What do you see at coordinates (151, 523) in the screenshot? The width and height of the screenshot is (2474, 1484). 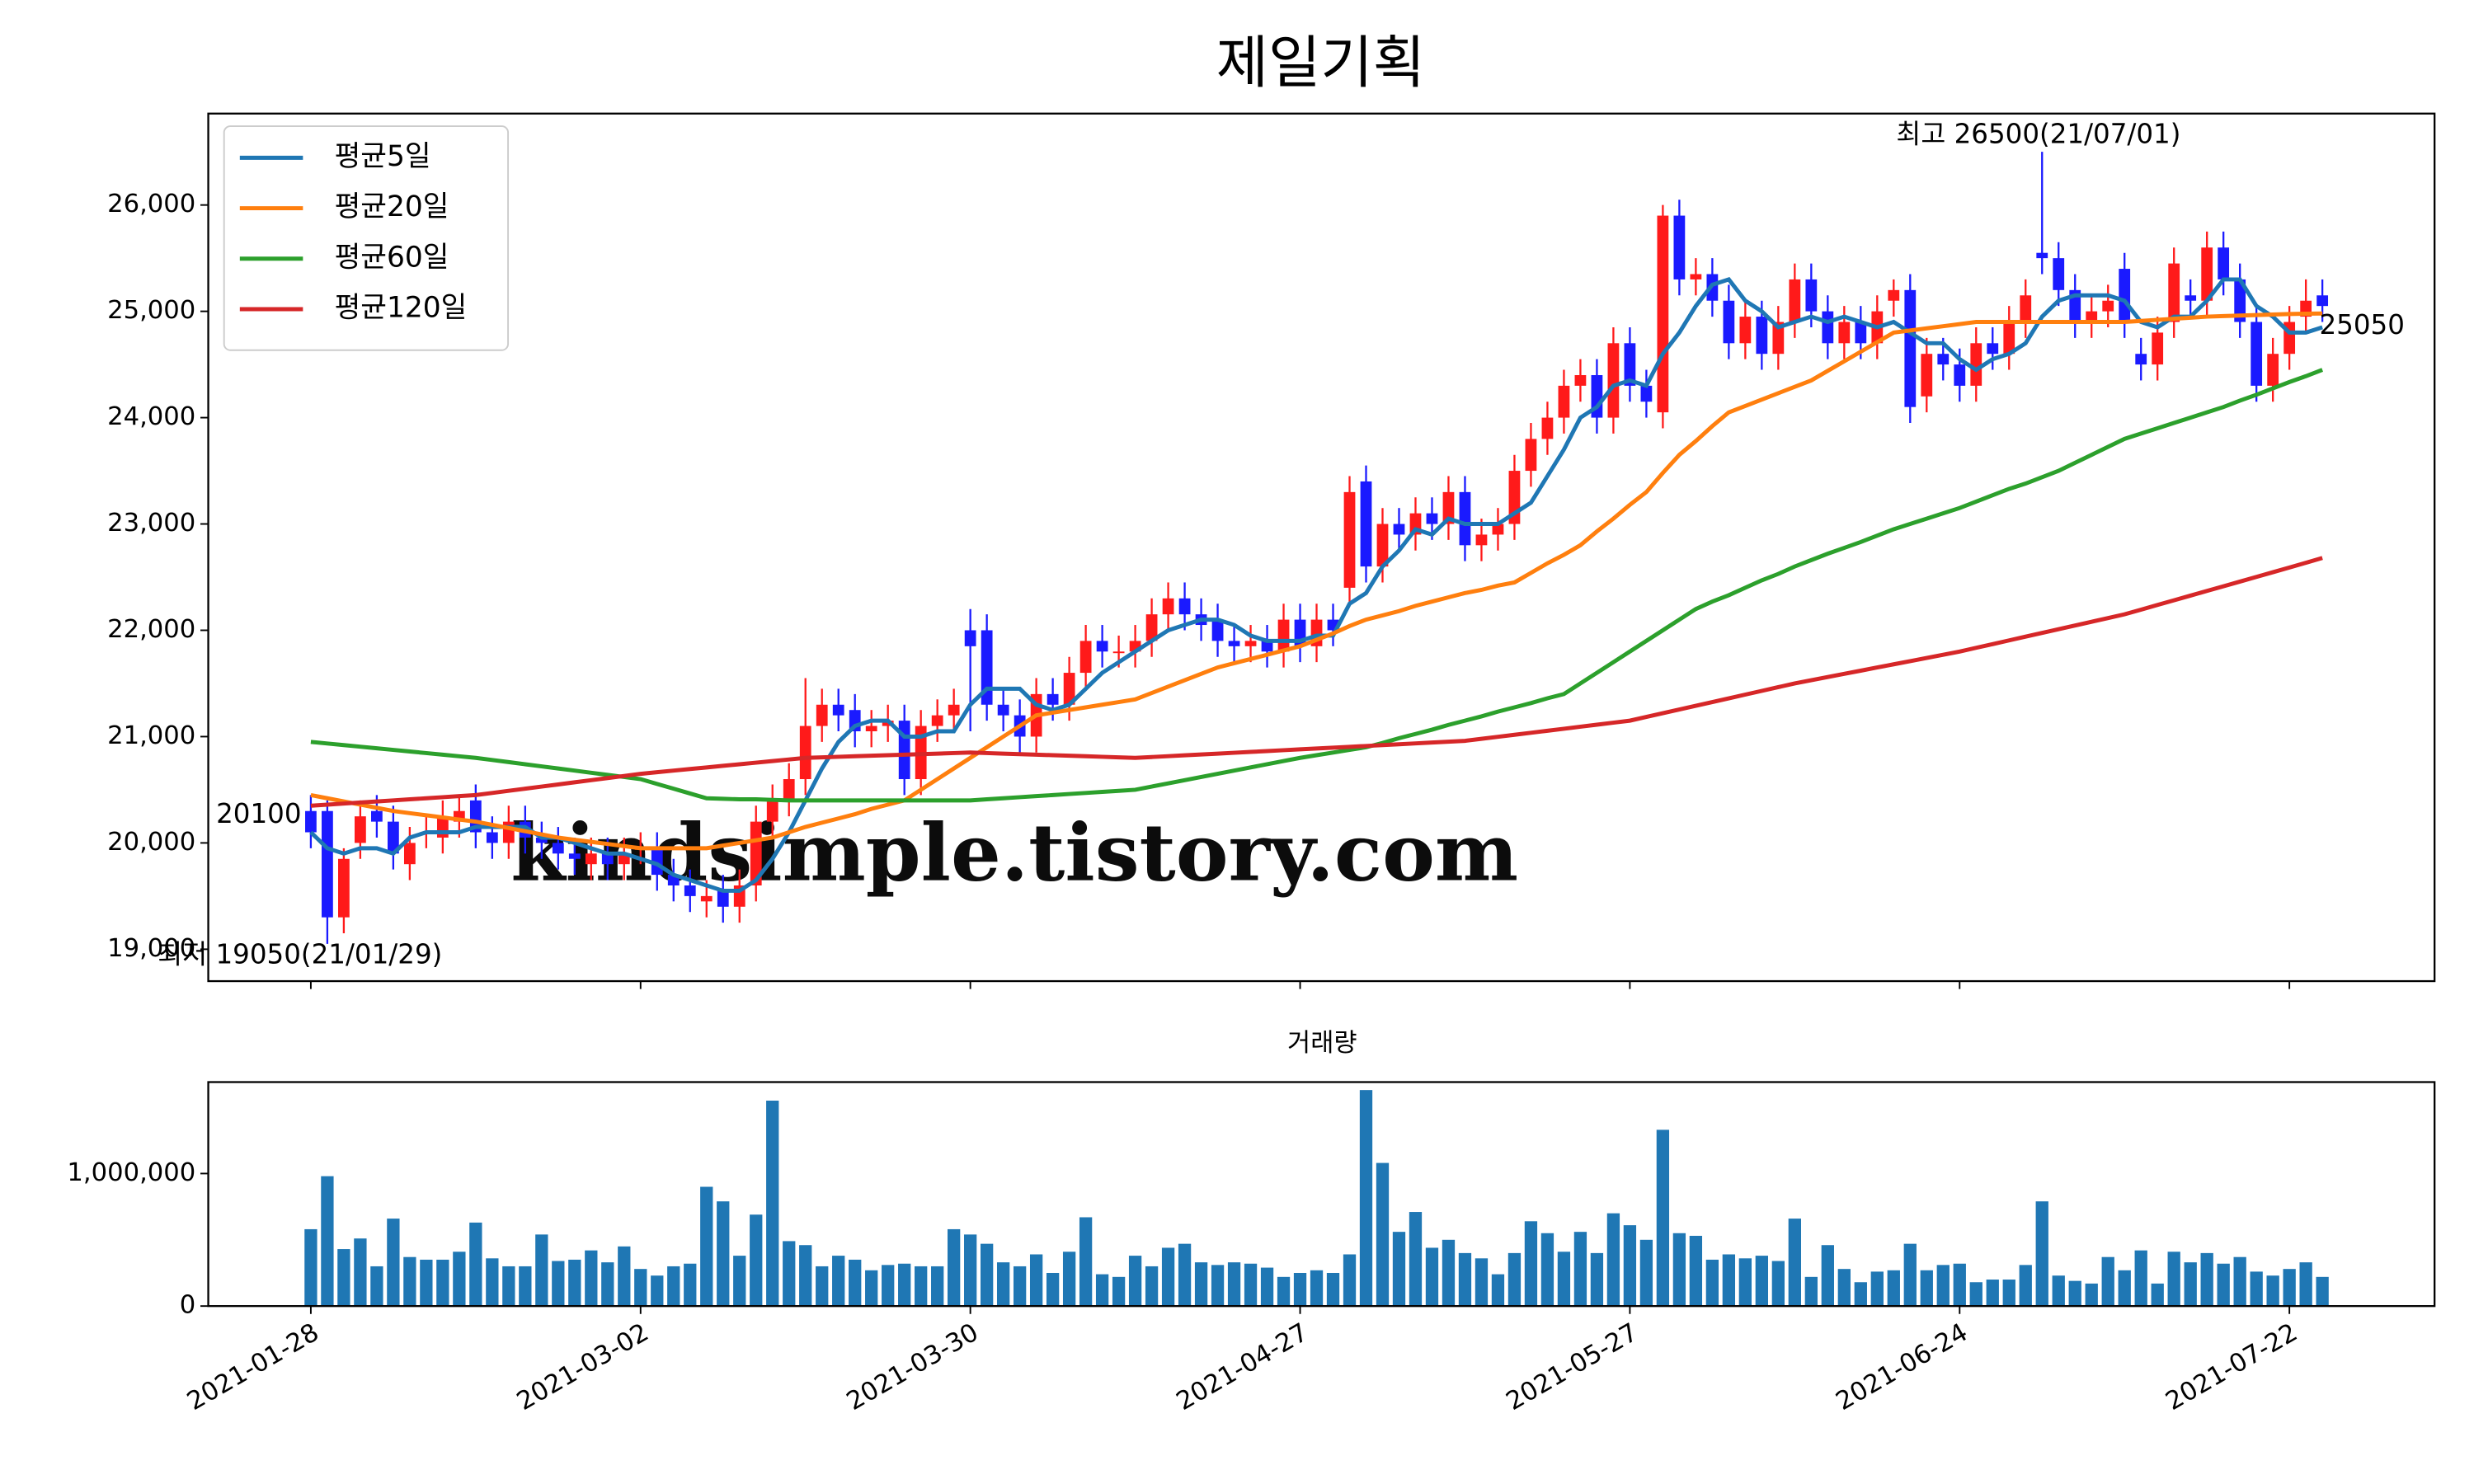 I see `y-tick-label: 23,000` at bounding box center [151, 523].